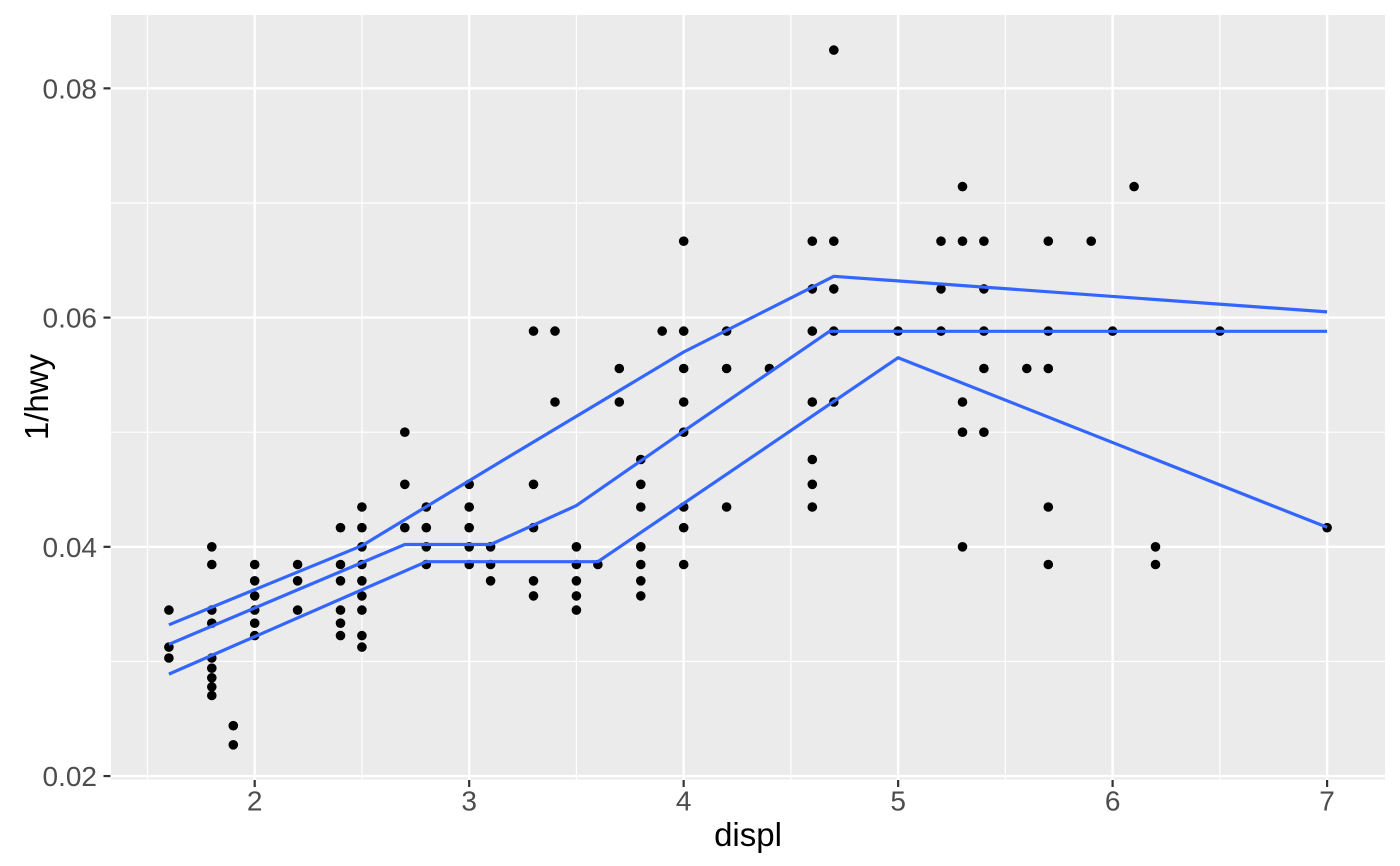 The height and width of the screenshot is (866, 1400). I want to click on y-tick-labels: 0.02 0.04 0.06 0.08, so click(70, 432).